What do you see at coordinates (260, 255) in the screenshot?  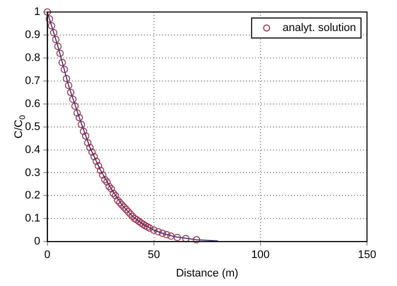 I see `x-tick-label: 100` at bounding box center [260, 255].